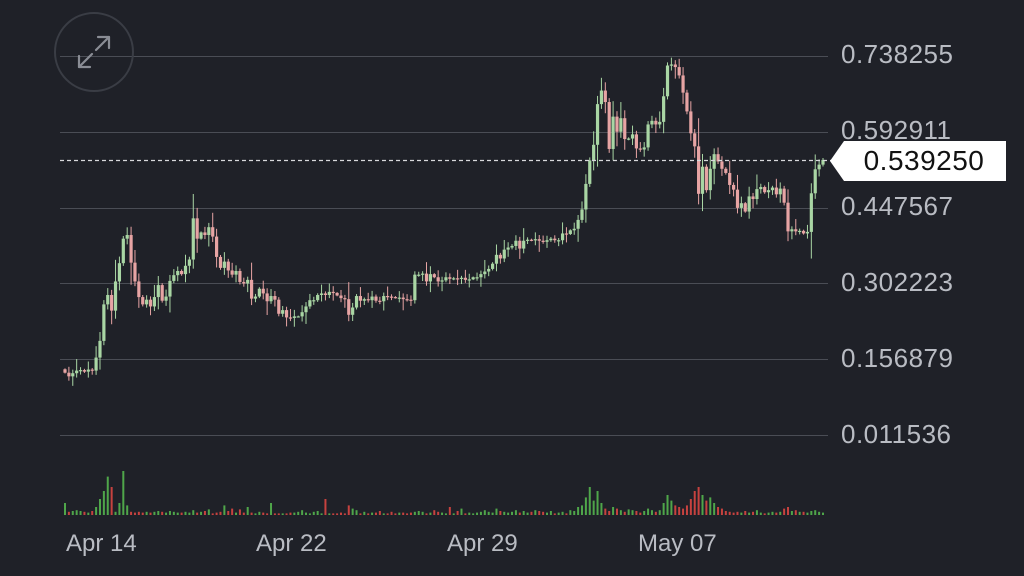 The height and width of the screenshot is (576, 1024). Describe the element at coordinates (101, 543) in the screenshot. I see `x-tick-label: Apr 14` at that location.